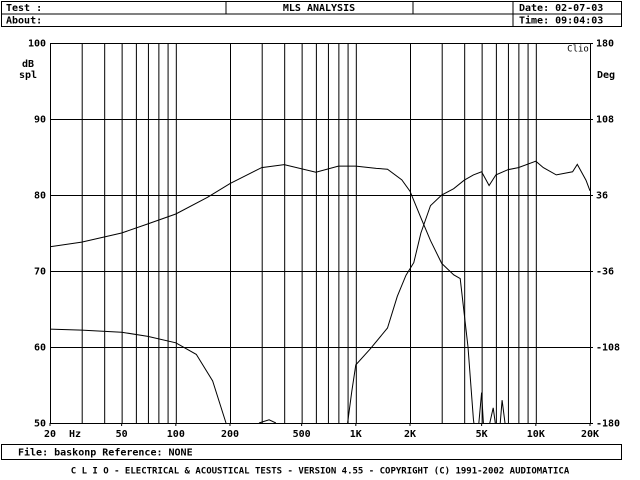 The width and height of the screenshot is (640, 480). What do you see at coordinates (40, 424) in the screenshot?
I see `y-tick-label: 50` at bounding box center [40, 424].